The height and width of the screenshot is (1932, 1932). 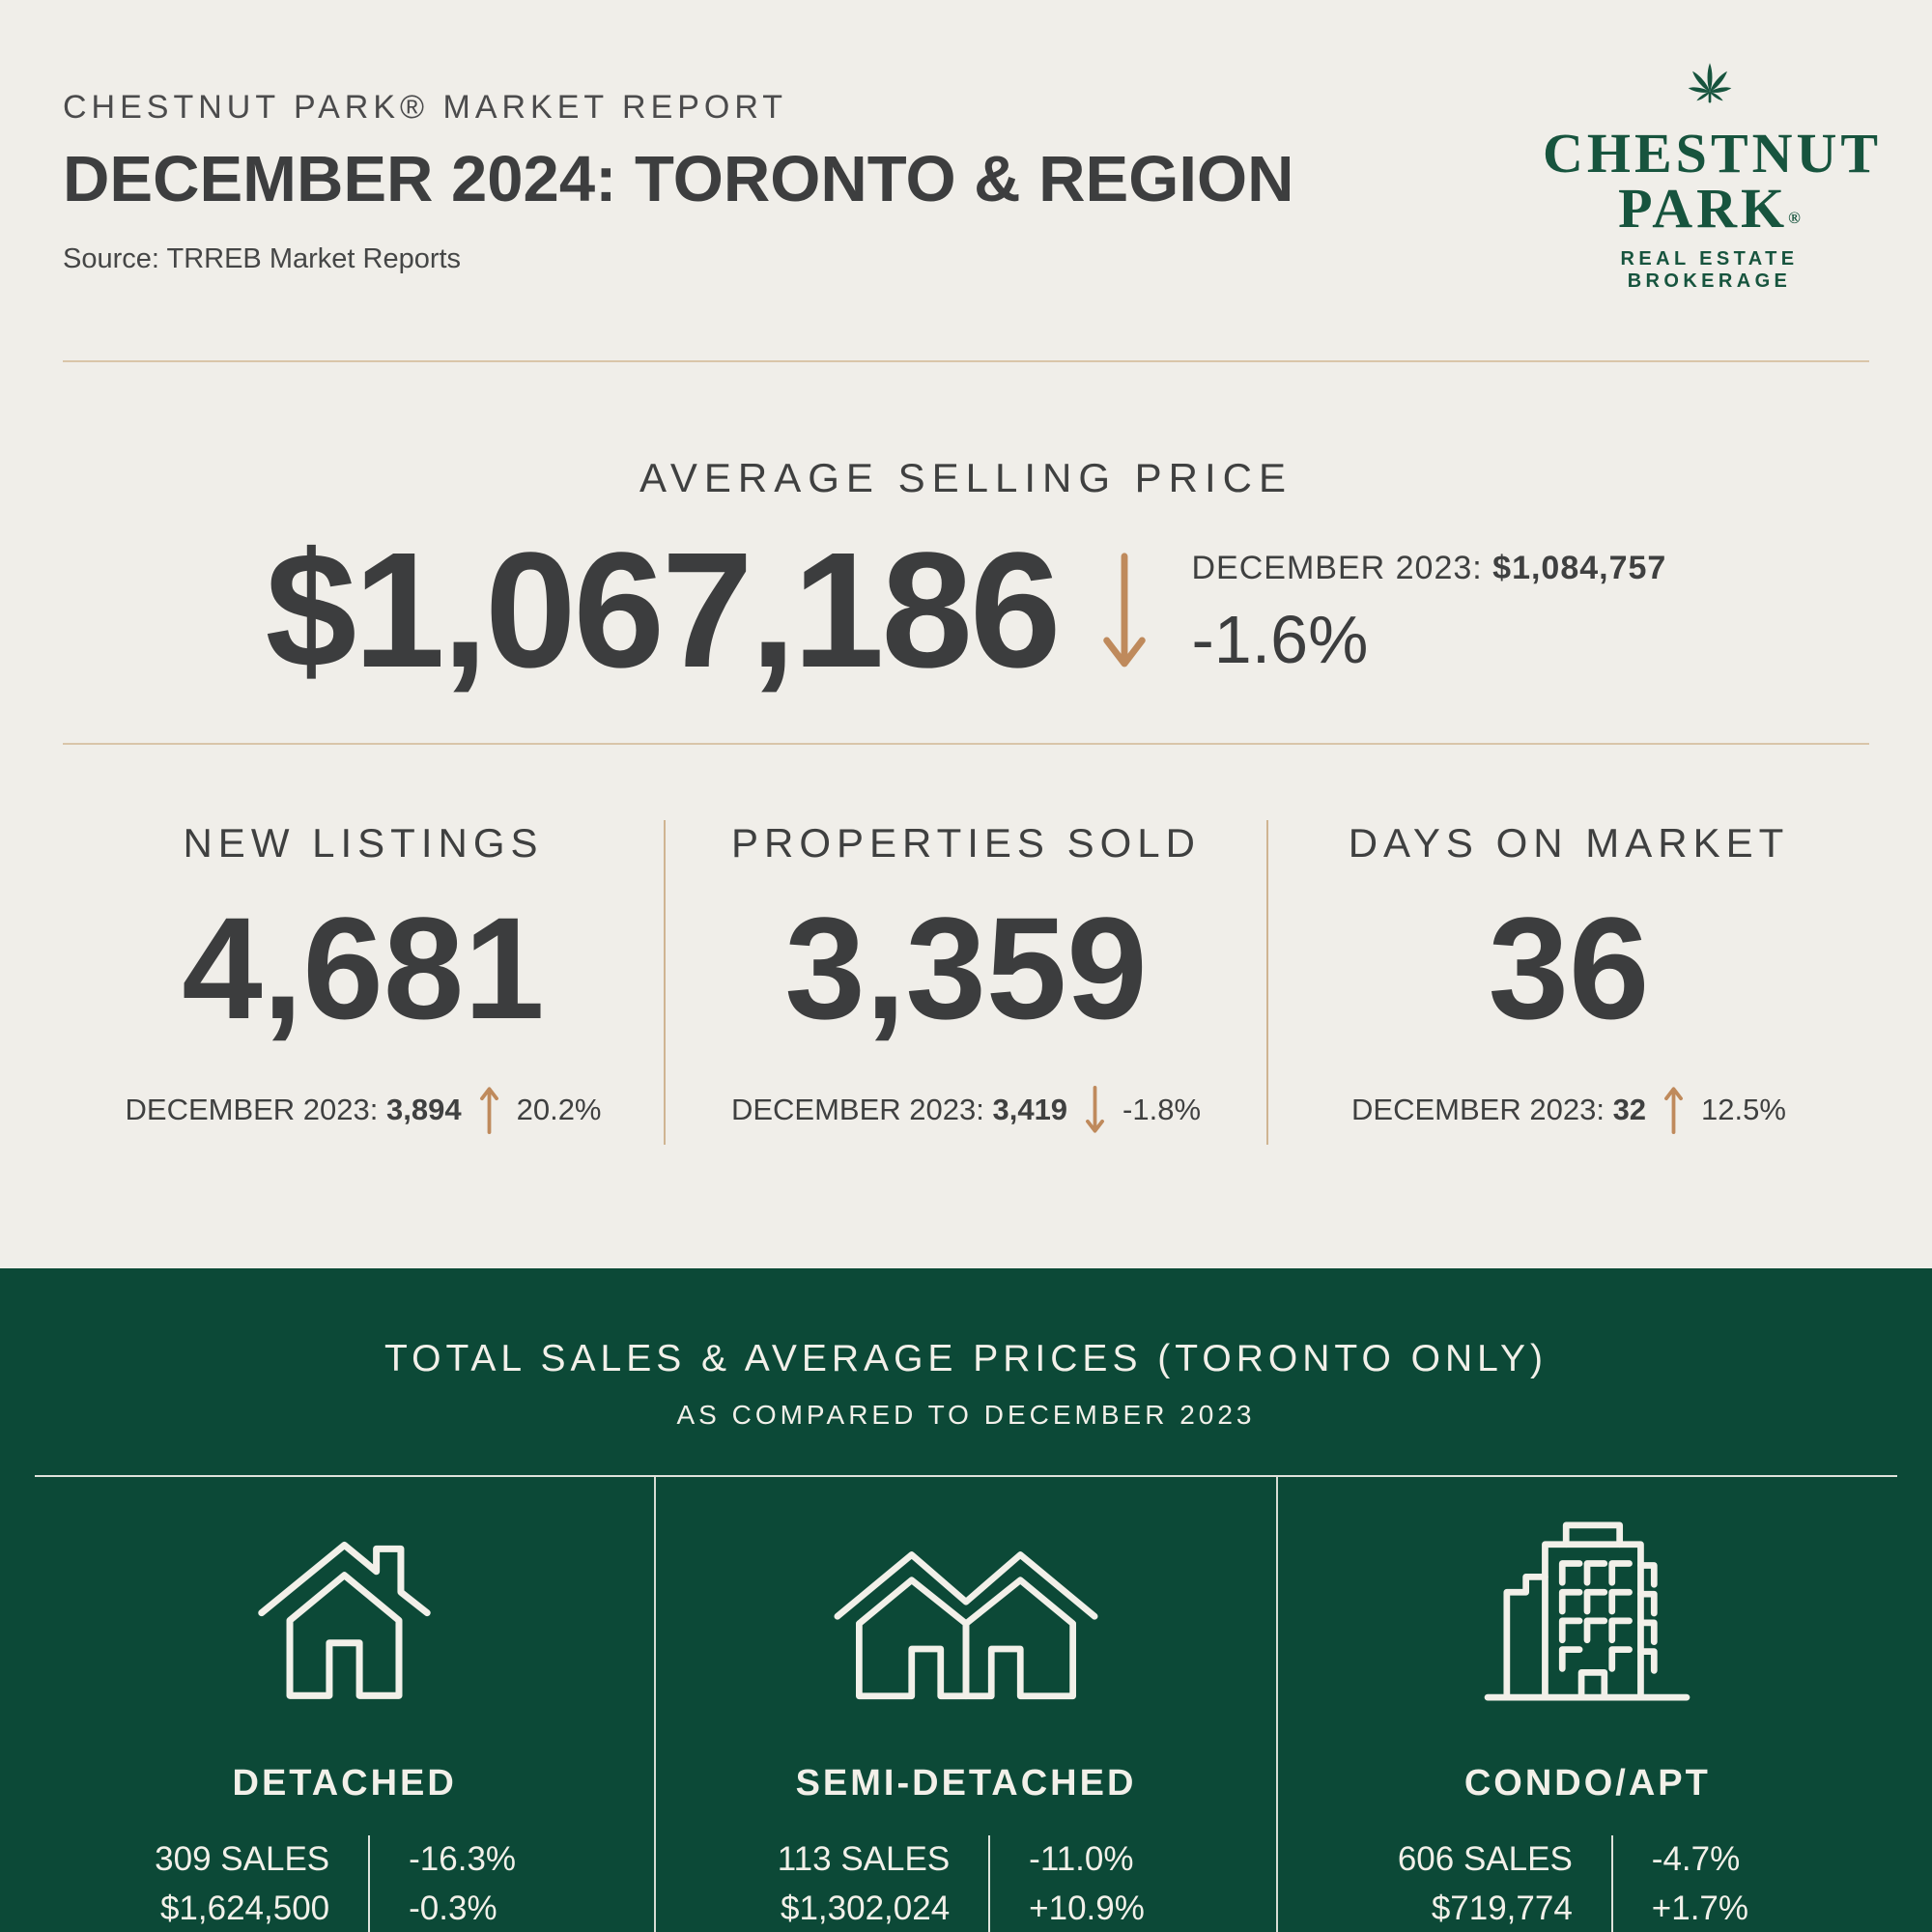 I want to click on sales-change-percent: -4.7%, so click(x=1696, y=1859).